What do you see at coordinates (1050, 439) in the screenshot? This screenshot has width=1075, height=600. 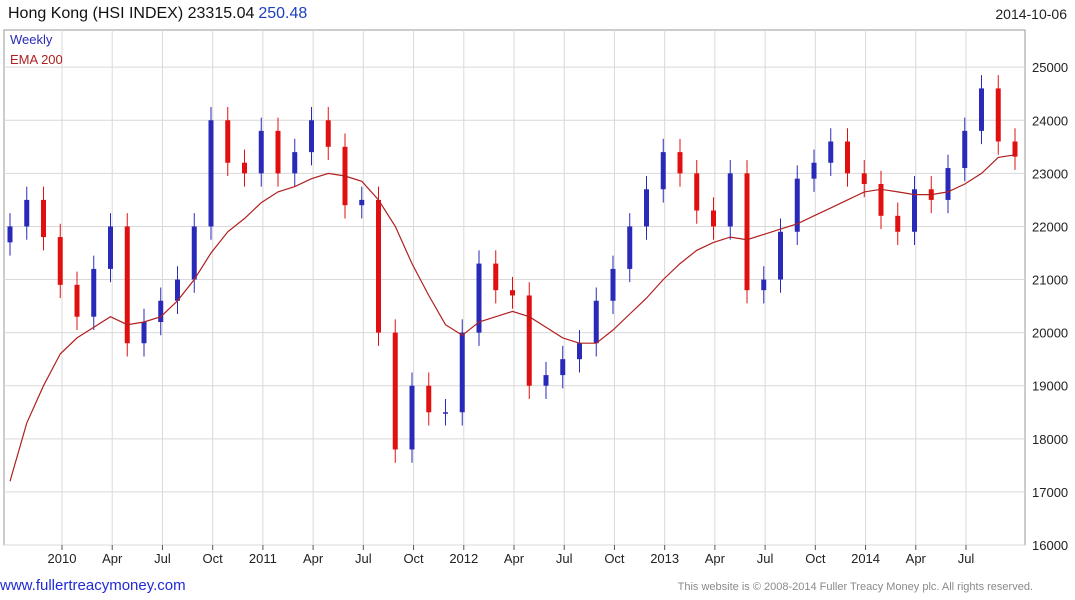 I see `y-tick-label: 18000` at bounding box center [1050, 439].